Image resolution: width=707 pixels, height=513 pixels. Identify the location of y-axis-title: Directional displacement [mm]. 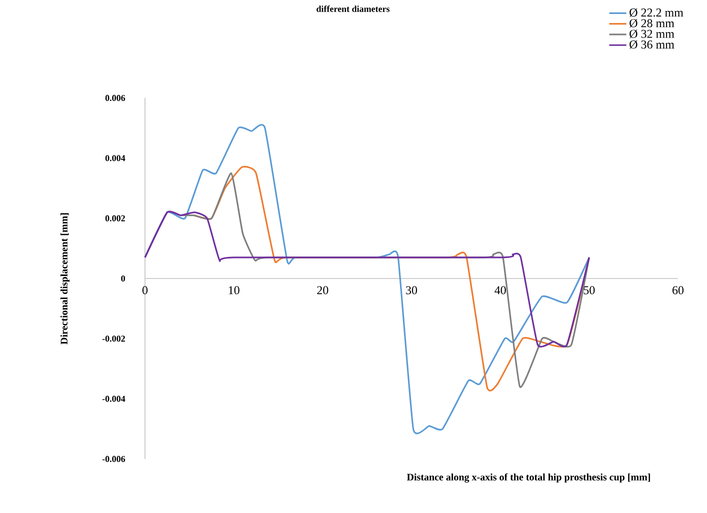
(65, 278).